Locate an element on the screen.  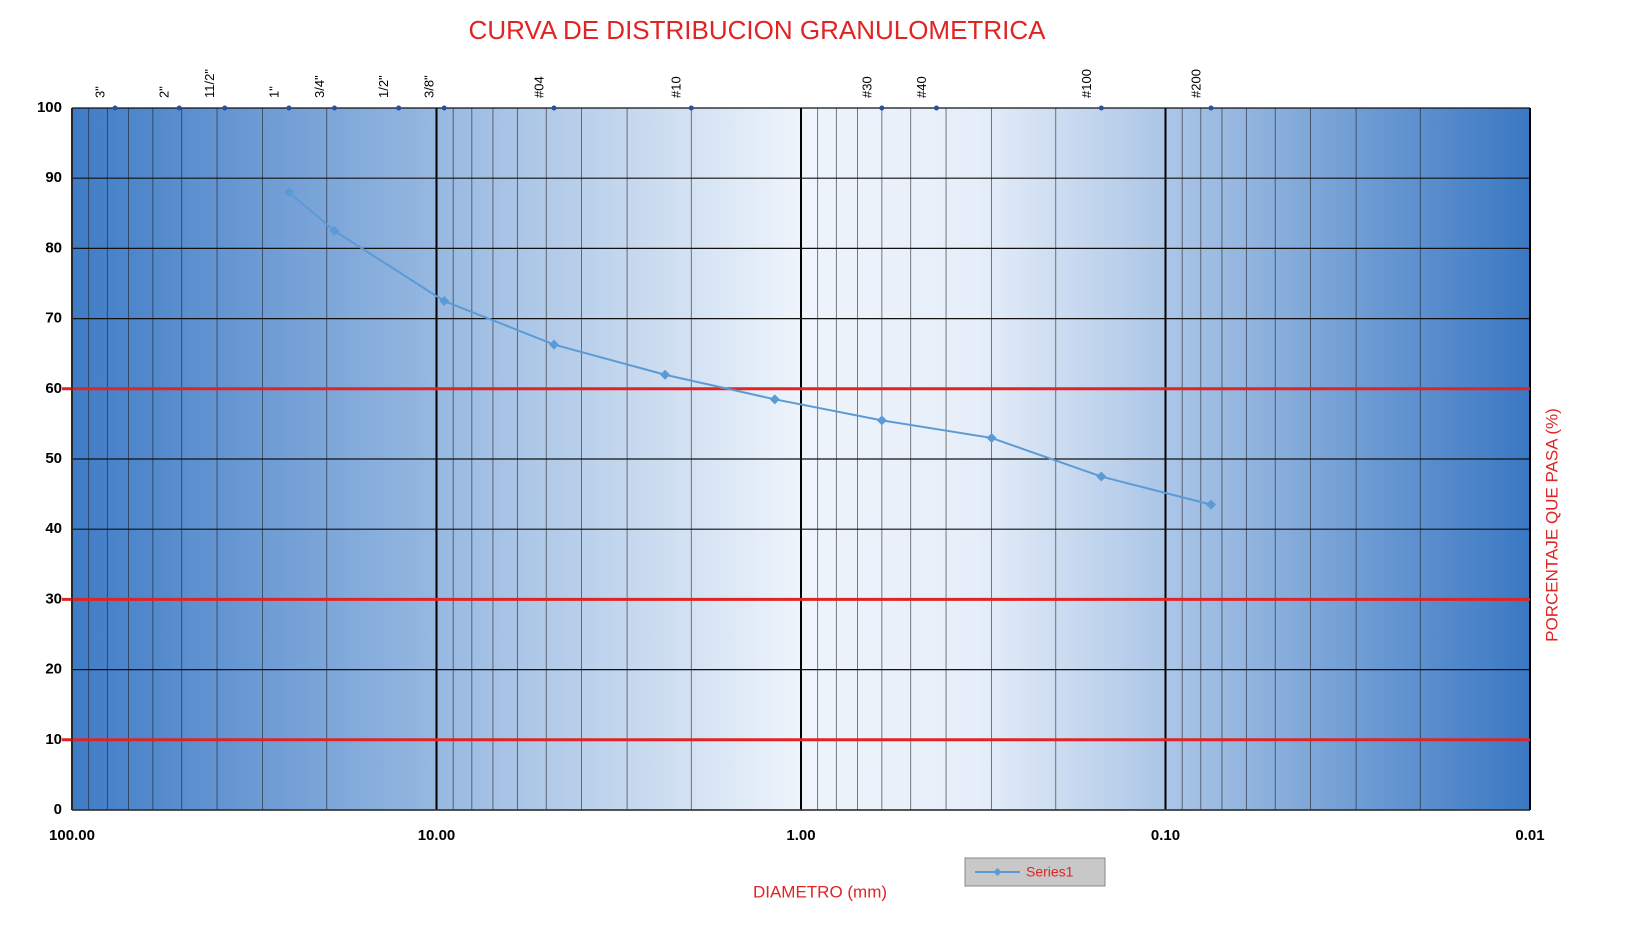
sieve-label: #100 is located at coordinates (1086, 83).